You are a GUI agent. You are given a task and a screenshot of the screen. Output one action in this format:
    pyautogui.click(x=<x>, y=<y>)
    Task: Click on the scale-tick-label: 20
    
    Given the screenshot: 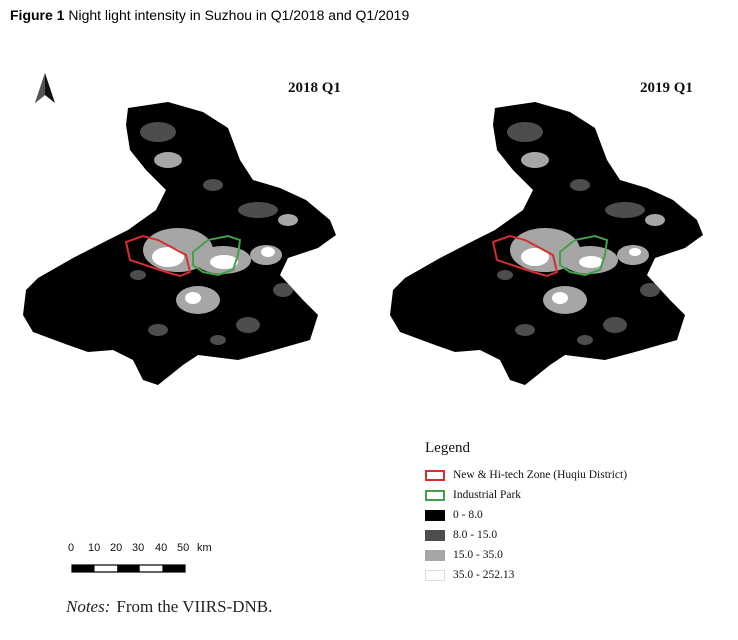 What is the action you would take?
    pyautogui.click(x=116, y=548)
    